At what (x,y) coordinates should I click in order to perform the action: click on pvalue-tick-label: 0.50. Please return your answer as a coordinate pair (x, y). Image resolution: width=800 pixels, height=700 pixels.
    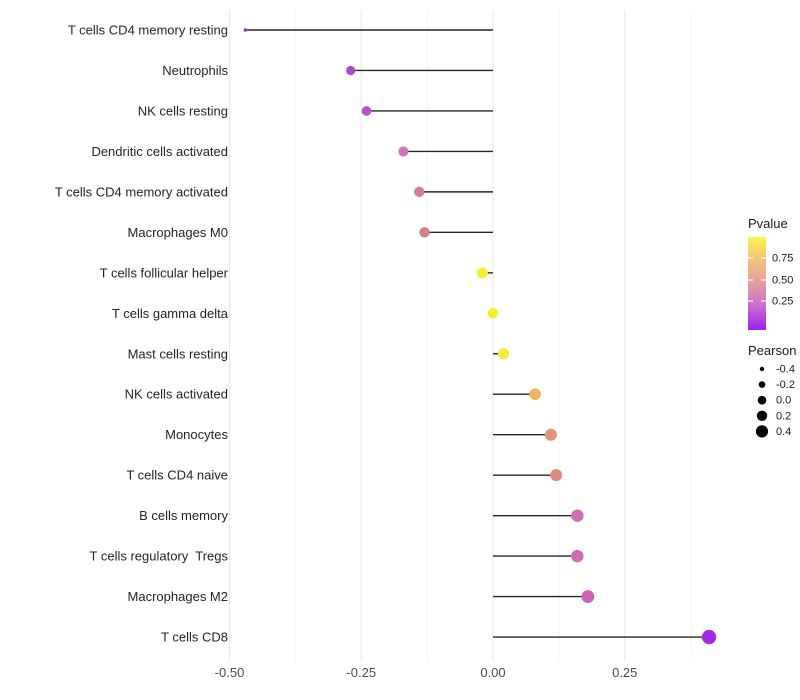
    Looking at the image, I should click on (782, 281).